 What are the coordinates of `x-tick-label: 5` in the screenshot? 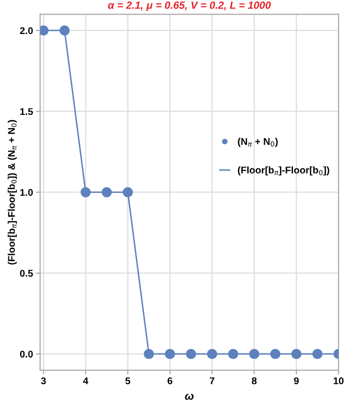 It's located at (127, 380).